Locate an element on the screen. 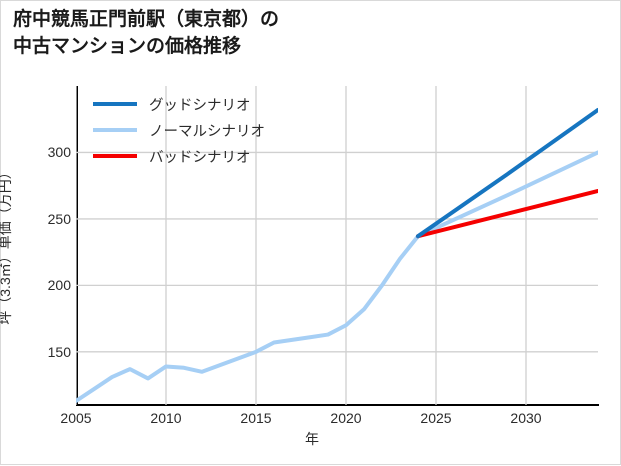  x-tick-label: 2020 is located at coordinates (346, 418).